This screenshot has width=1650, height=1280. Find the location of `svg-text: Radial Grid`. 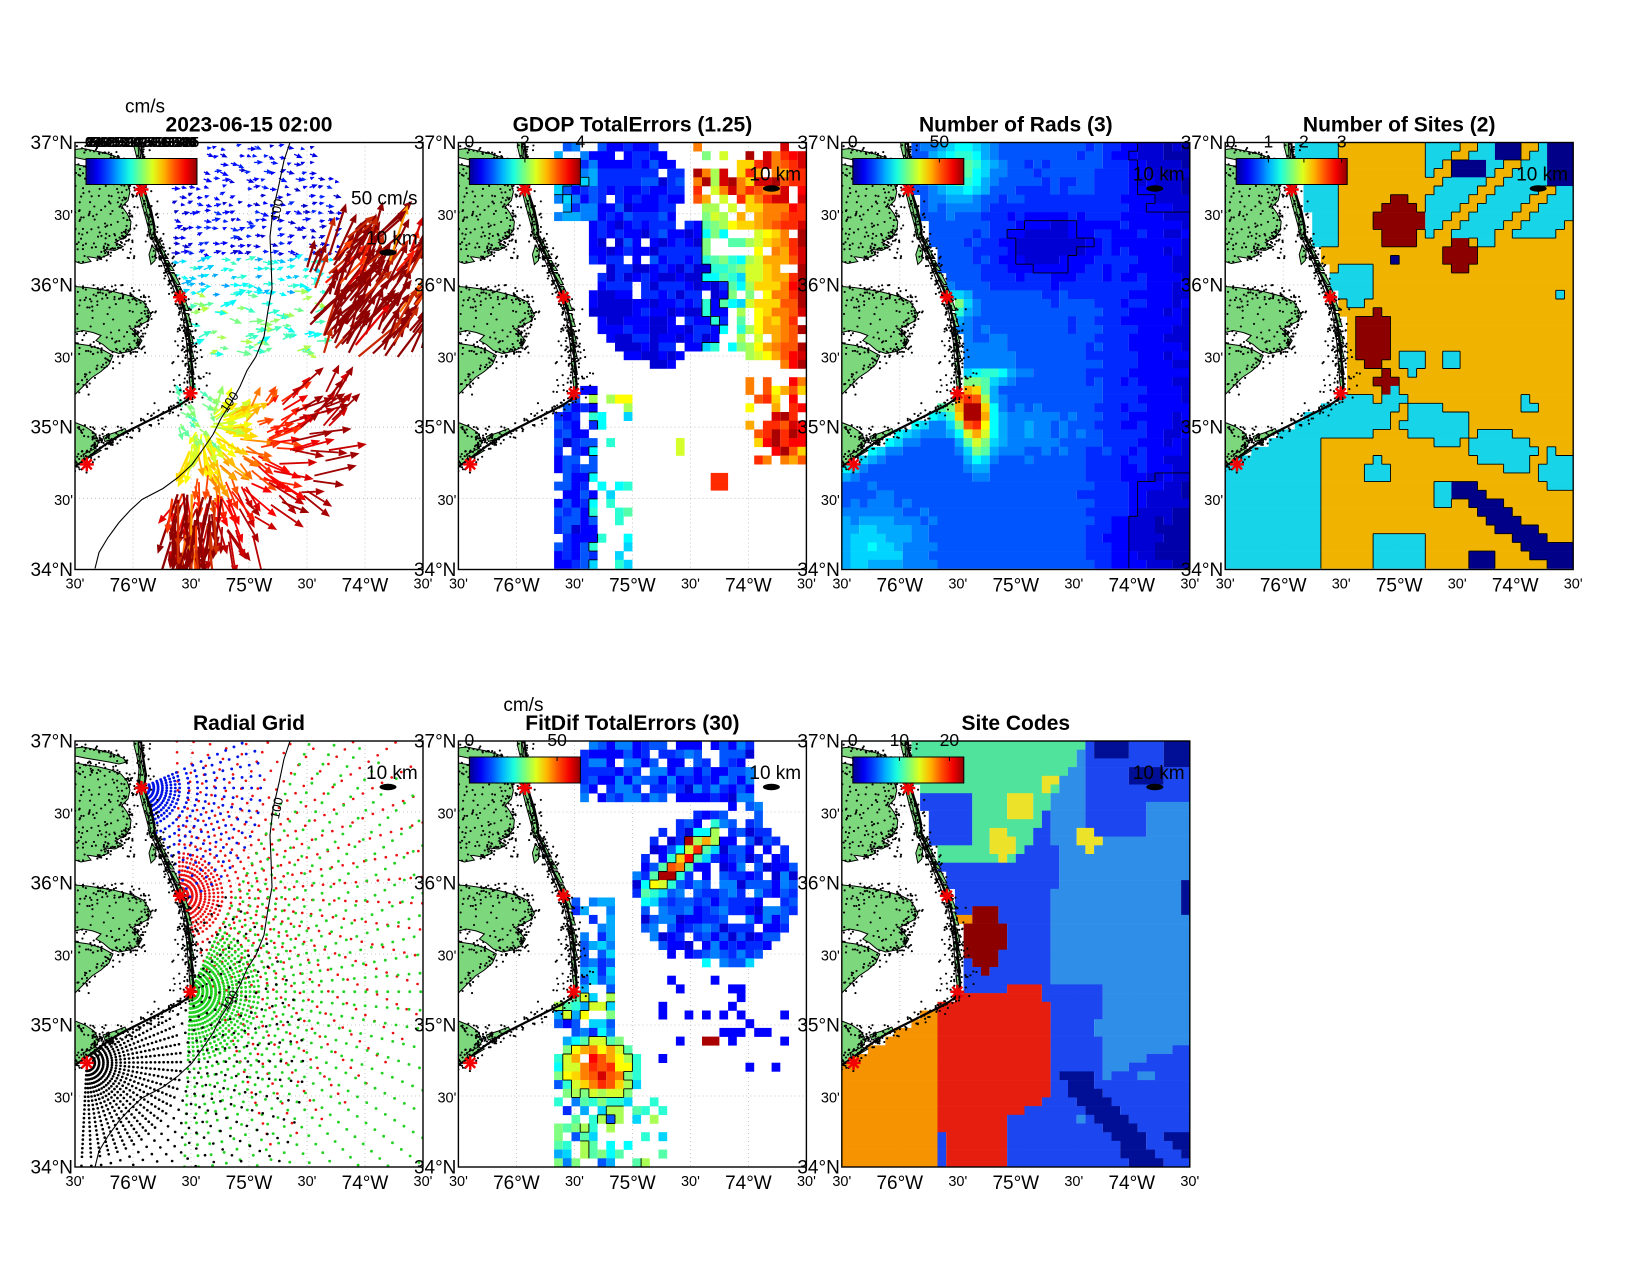

svg-text: Radial Grid is located at coordinates (249, 723).